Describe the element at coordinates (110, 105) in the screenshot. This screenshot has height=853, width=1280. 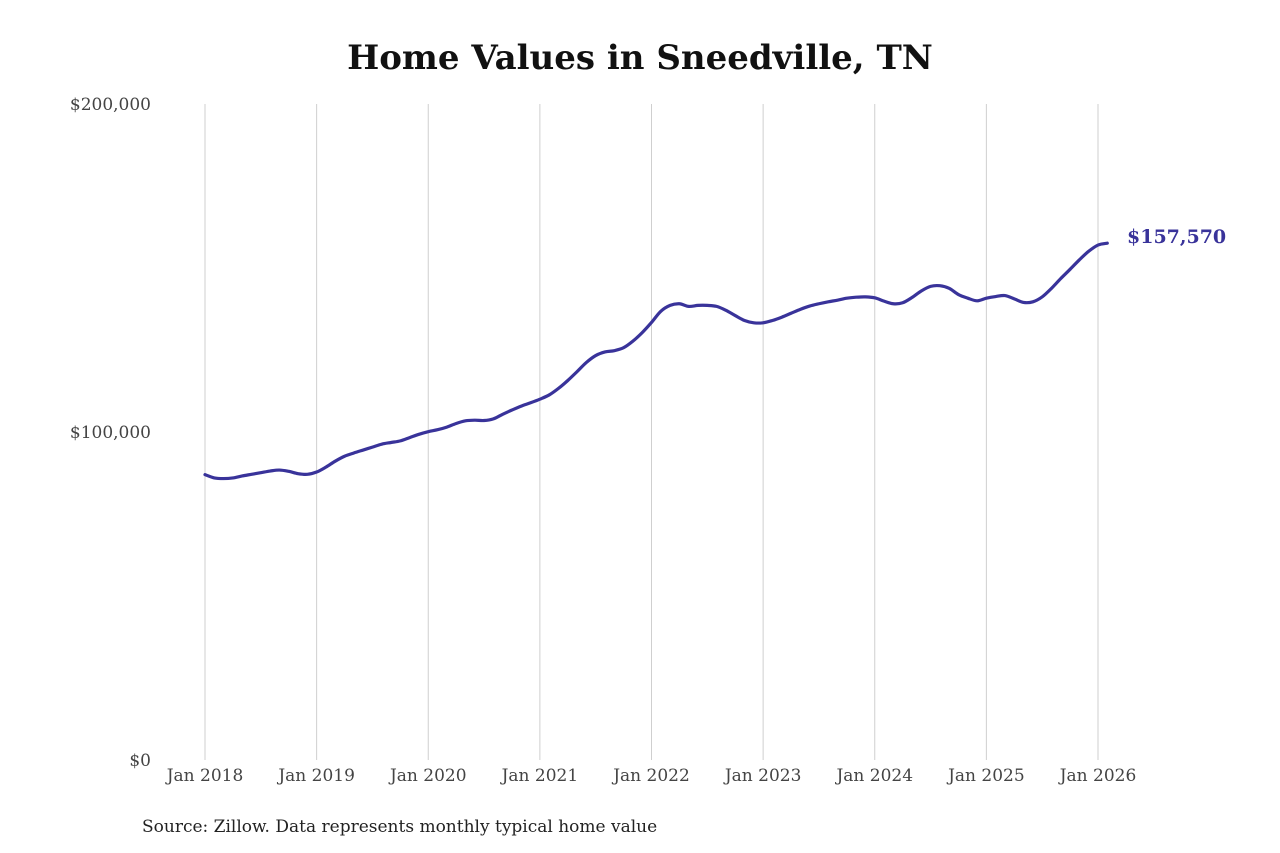
I see `y-tick-label: $200,000` at that location.